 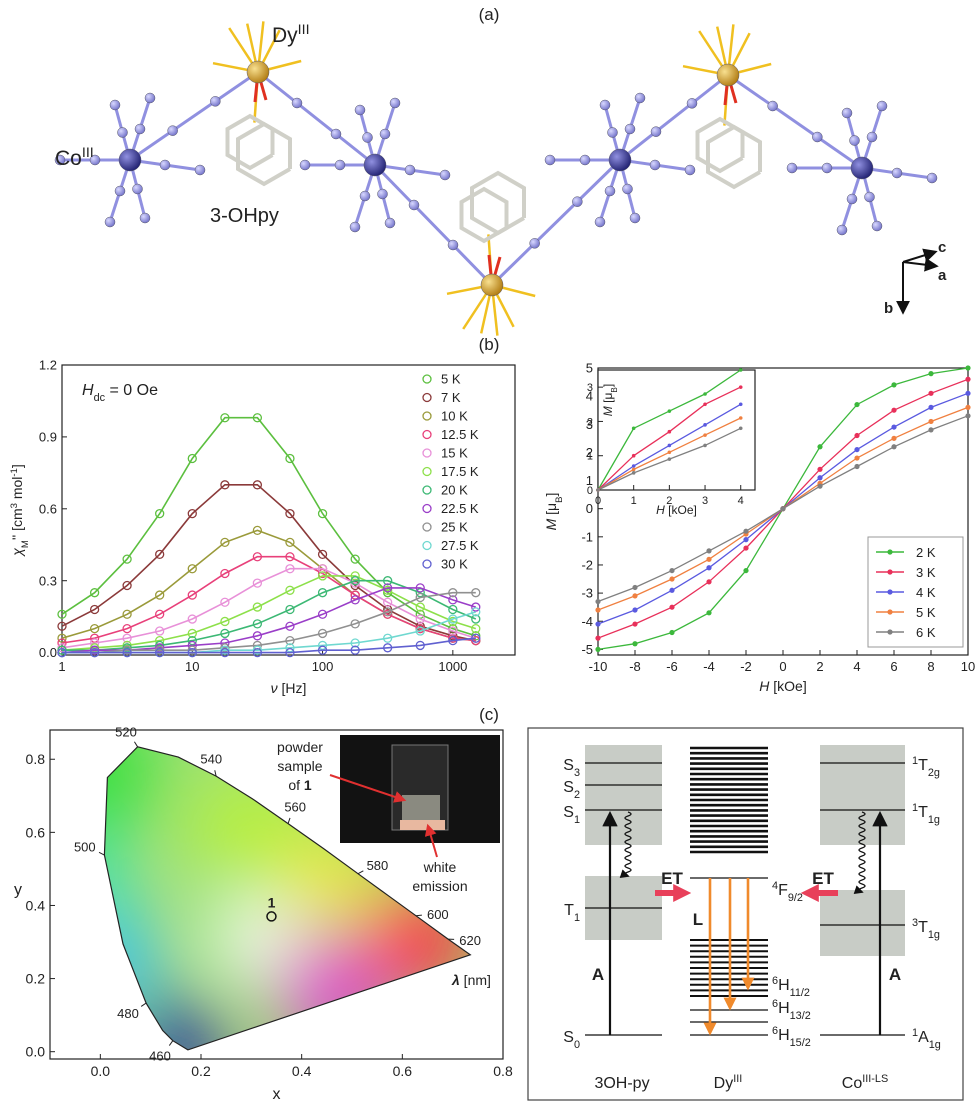 I want to click on label-part: powder, so click(x=300, y=747).